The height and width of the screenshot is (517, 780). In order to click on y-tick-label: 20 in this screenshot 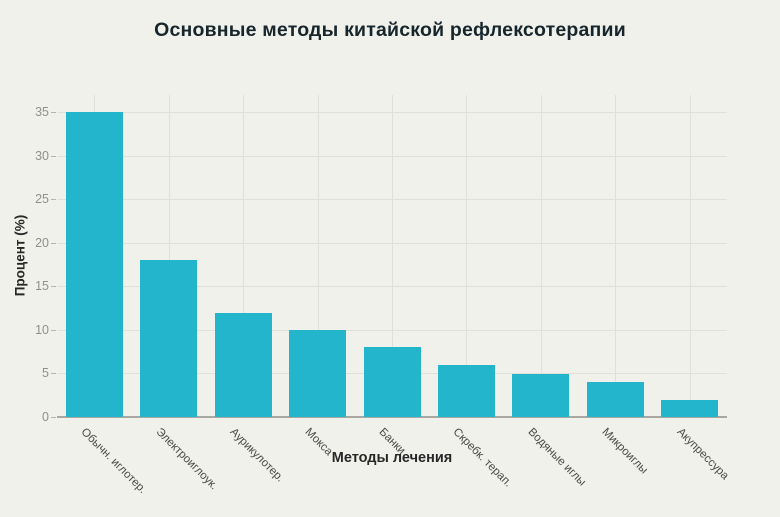, I will do `click(42, 242)`.